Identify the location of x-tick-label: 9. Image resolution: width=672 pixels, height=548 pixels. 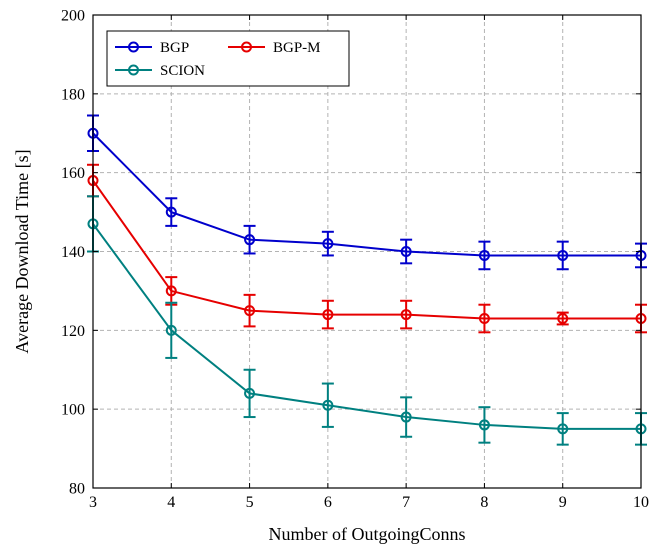
(563, 502).